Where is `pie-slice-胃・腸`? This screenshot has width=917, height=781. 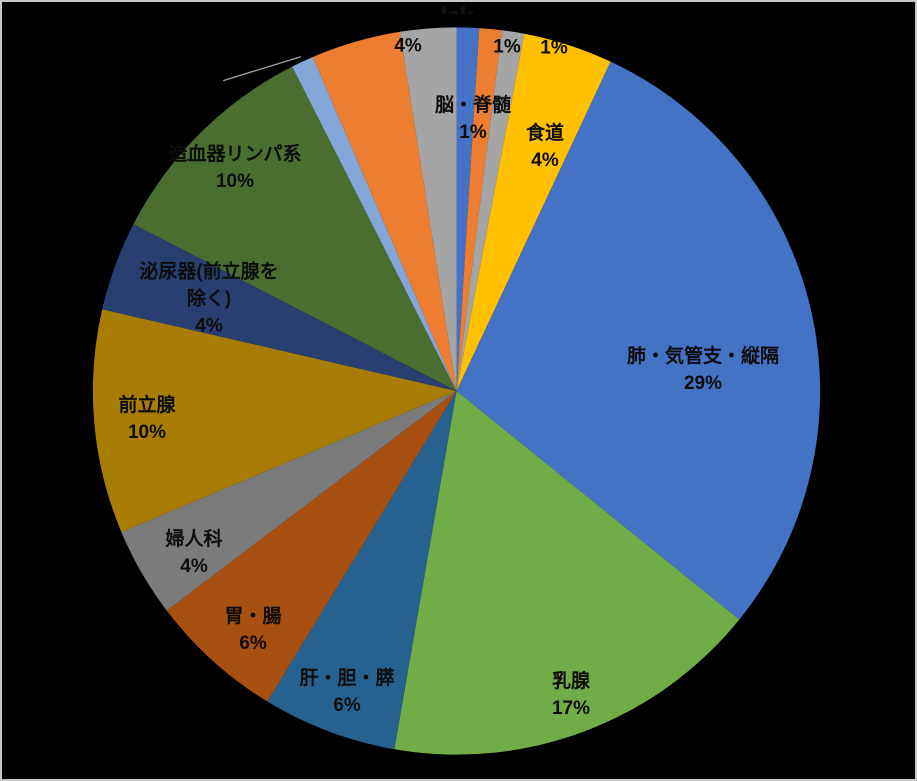
pie-slice-胃・腸 is located at coordinates (311, 546).